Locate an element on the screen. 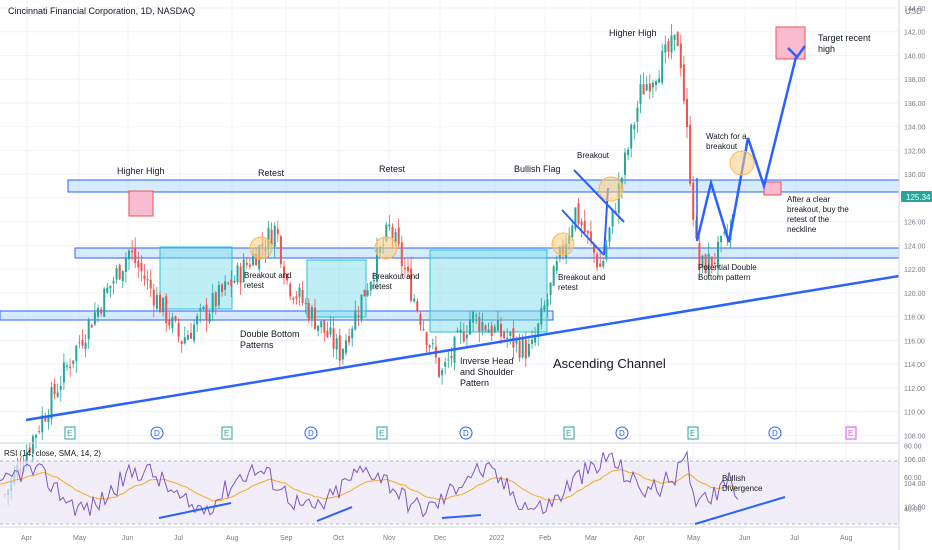 The height and width of the screenshot is (550, 932). time-tick: Mar is located at coordinates (591, 538).